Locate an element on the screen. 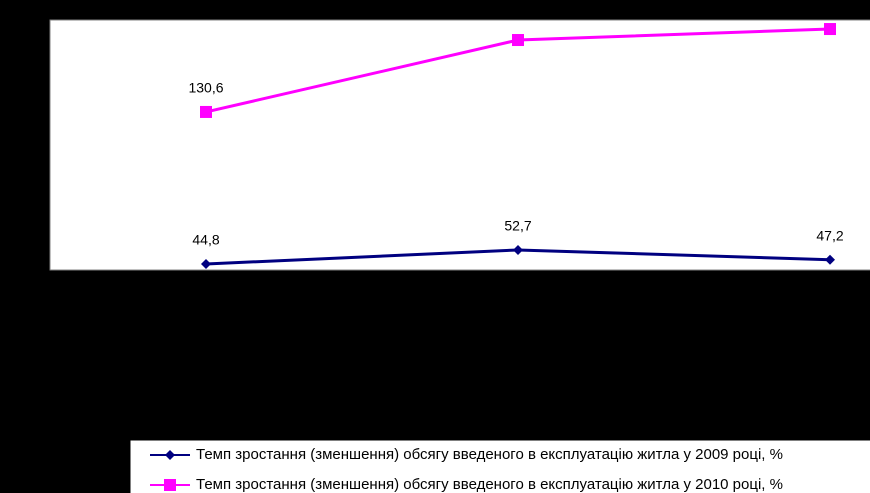  data-label: 130,6 is located at coordinates (205, 88).